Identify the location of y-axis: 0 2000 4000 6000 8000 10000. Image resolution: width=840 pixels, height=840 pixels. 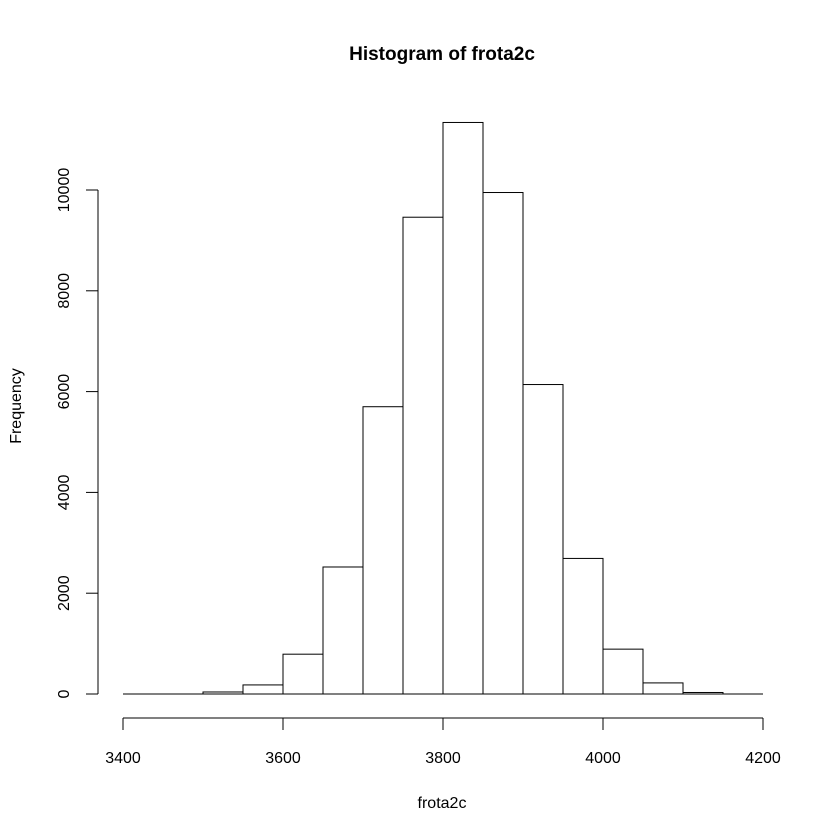
(77, 433).